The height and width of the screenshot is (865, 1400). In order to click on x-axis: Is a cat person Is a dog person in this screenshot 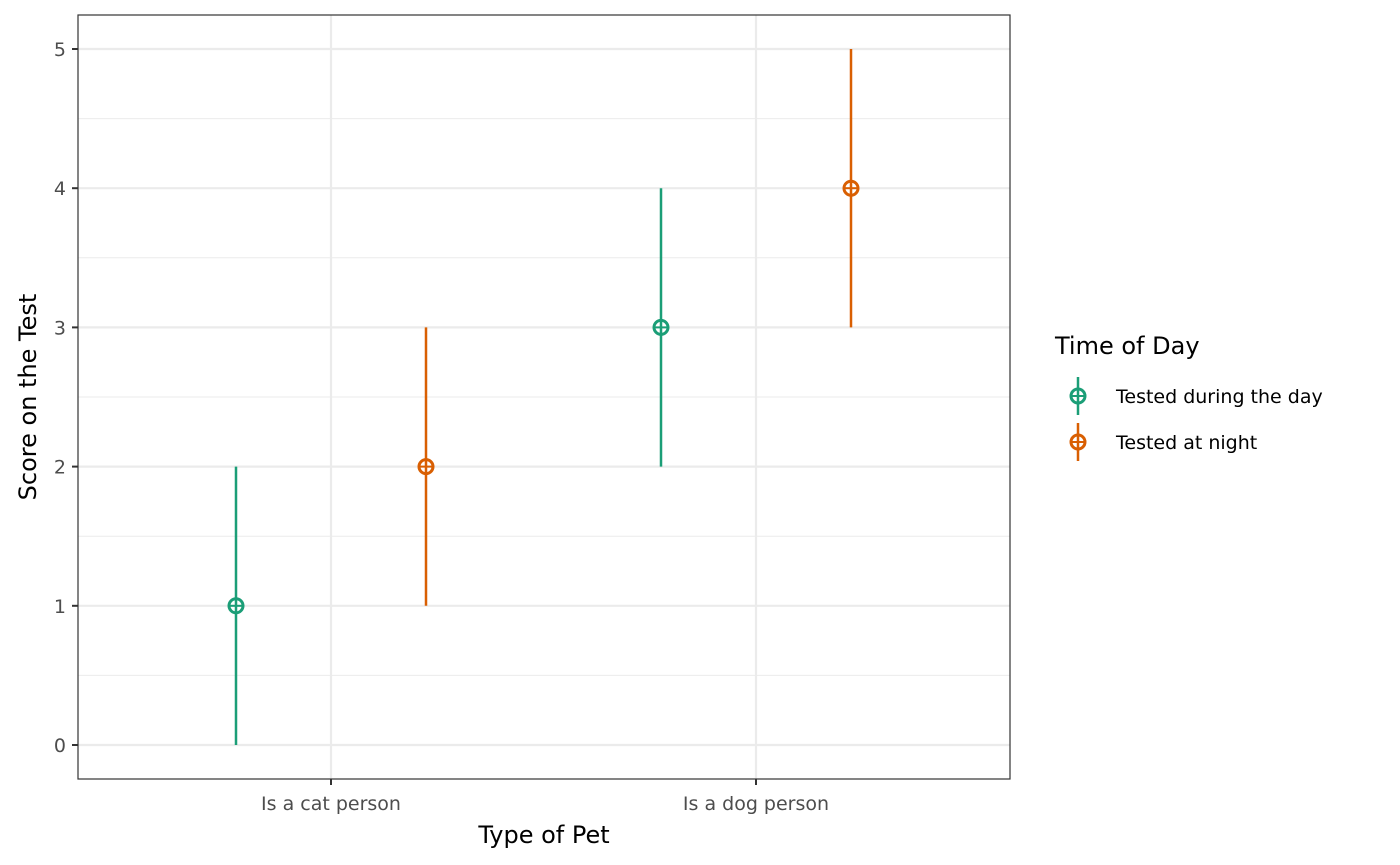, I will do `click(545, 797)`.